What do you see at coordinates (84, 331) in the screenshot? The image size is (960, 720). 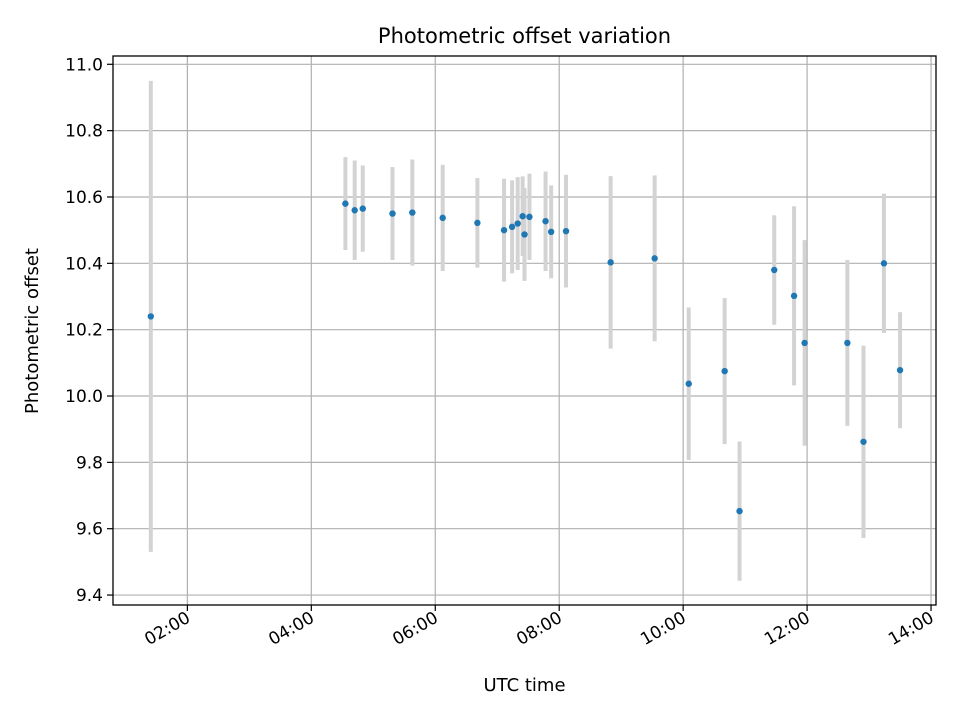 I see `y-tick-label: 10.2` at bounding box center [84, 331].